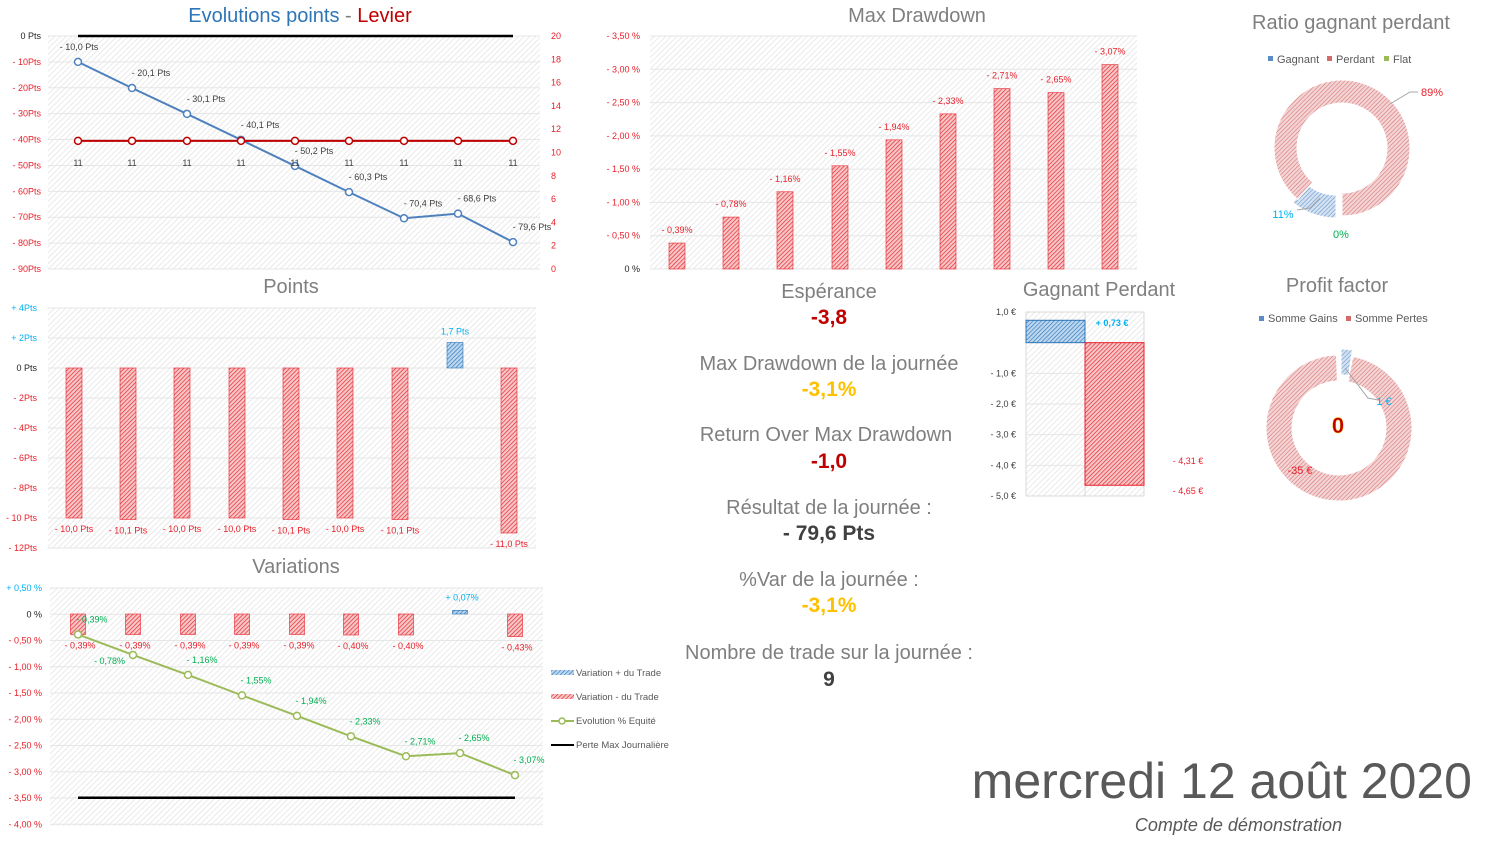  What do you see at coordinates (623, 136) in the screenshot?
I see `y-tick-label: - 2,00 %` at bounding box center [623, 136].